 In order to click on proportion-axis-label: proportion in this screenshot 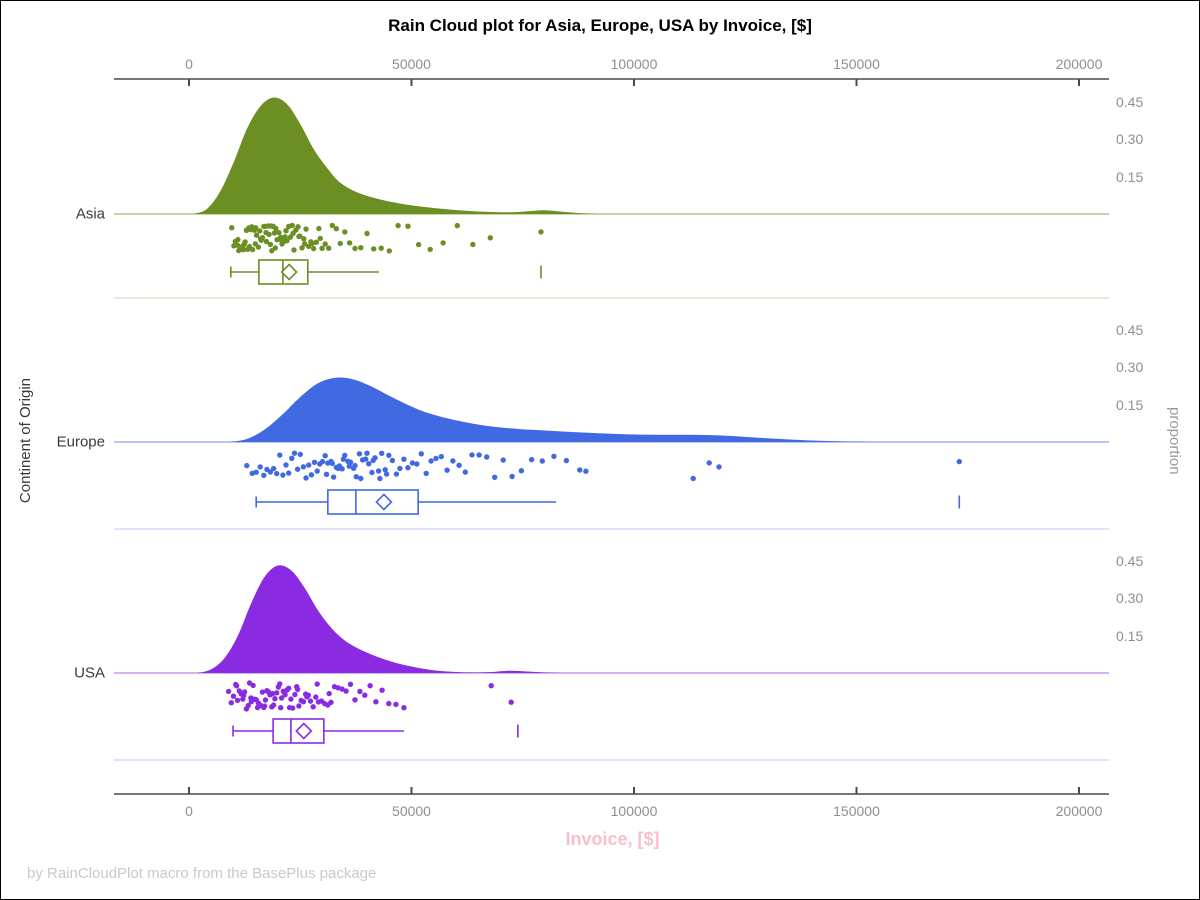, I will do `click(1174, 441)`.